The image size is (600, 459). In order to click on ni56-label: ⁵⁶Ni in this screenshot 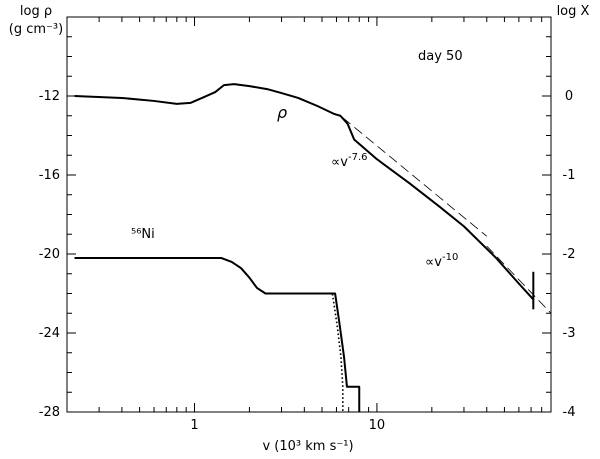, I will do `click(143, 234)`.